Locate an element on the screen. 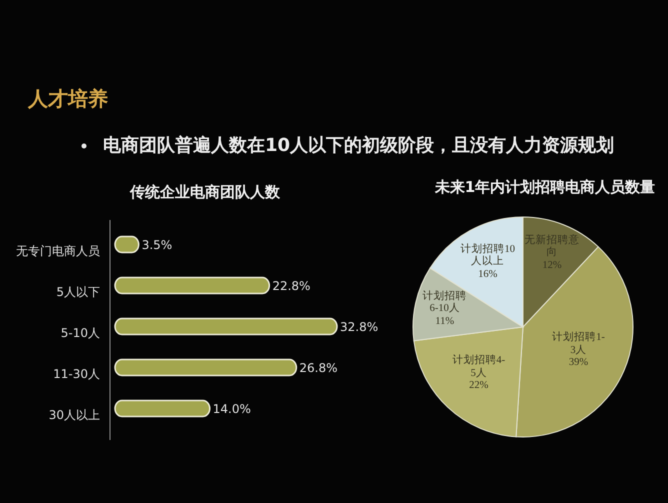 The image size is (668, 503). data-label: 22.8% is located at coordinates (291, 285).